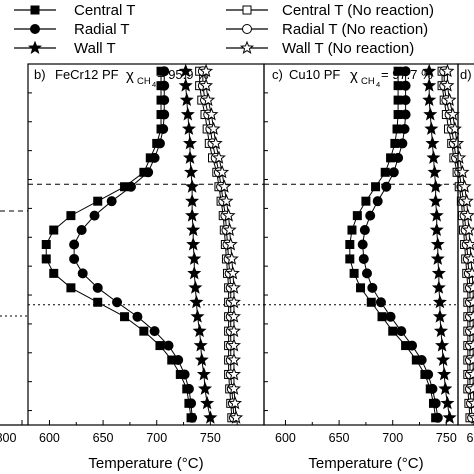 This screenshot has width=474, height=474. What do you see at coordinates (72, 29) in the screenshot?
I see `legend-entry-radial: Radial T` at bounding box center [72, 29].